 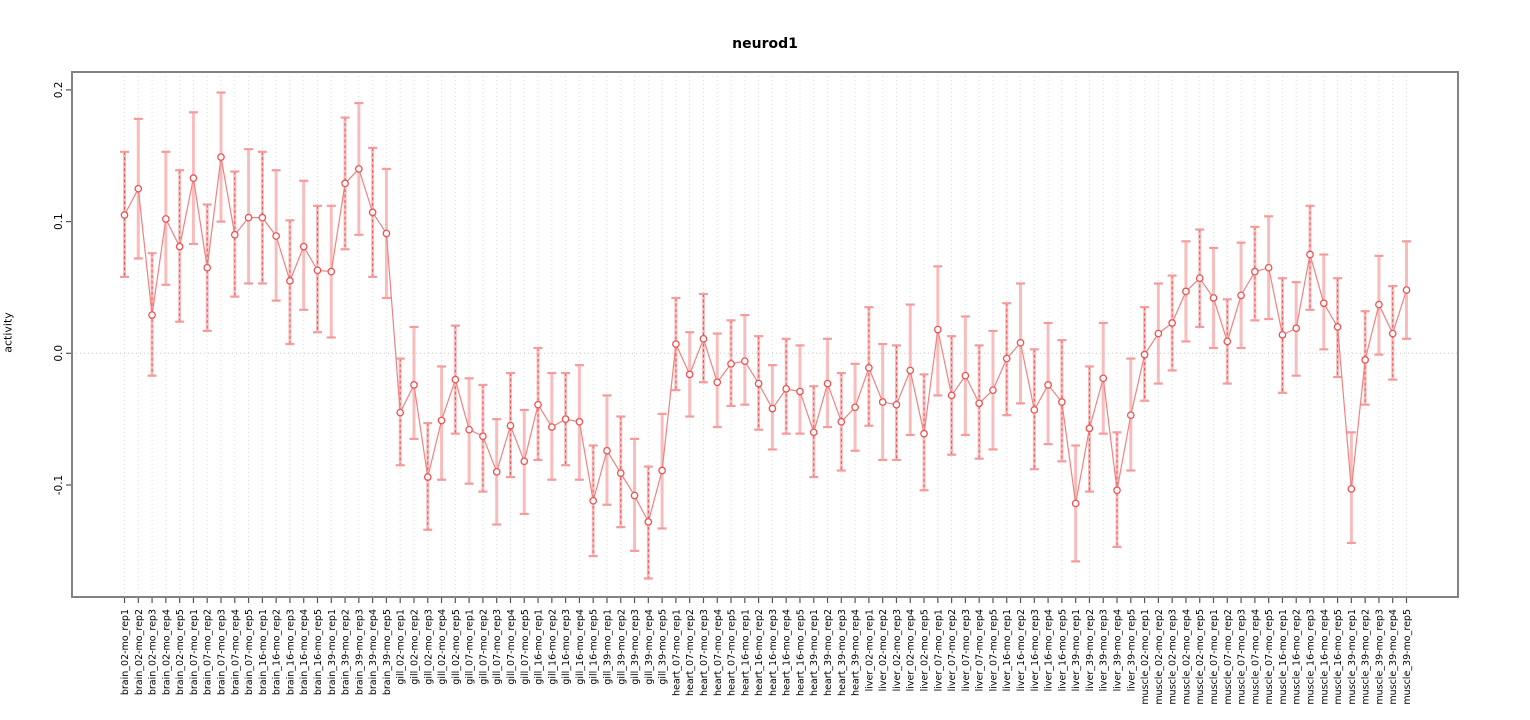 What do you see at coordinates (180, 652) in the screenshot?
I see `x-tick-label: brain_02-mo_rep5` at bounding box center [180, 652].